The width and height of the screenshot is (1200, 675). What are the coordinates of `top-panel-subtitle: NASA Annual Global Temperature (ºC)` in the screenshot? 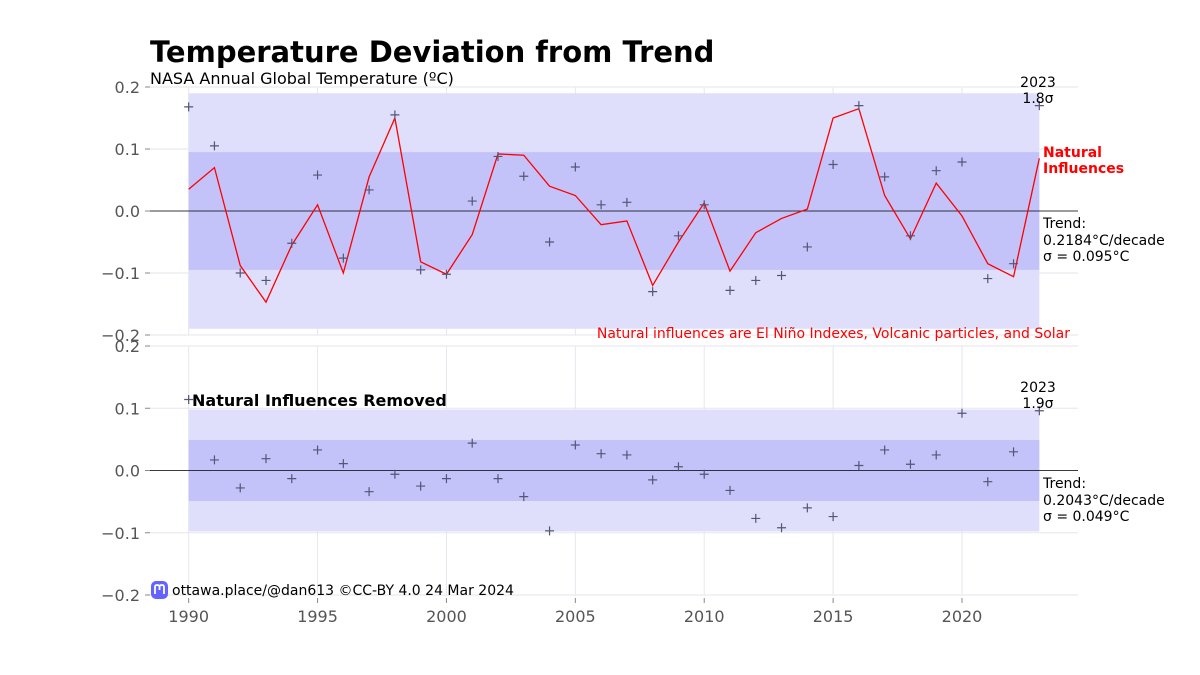 It's located at (302, 78).